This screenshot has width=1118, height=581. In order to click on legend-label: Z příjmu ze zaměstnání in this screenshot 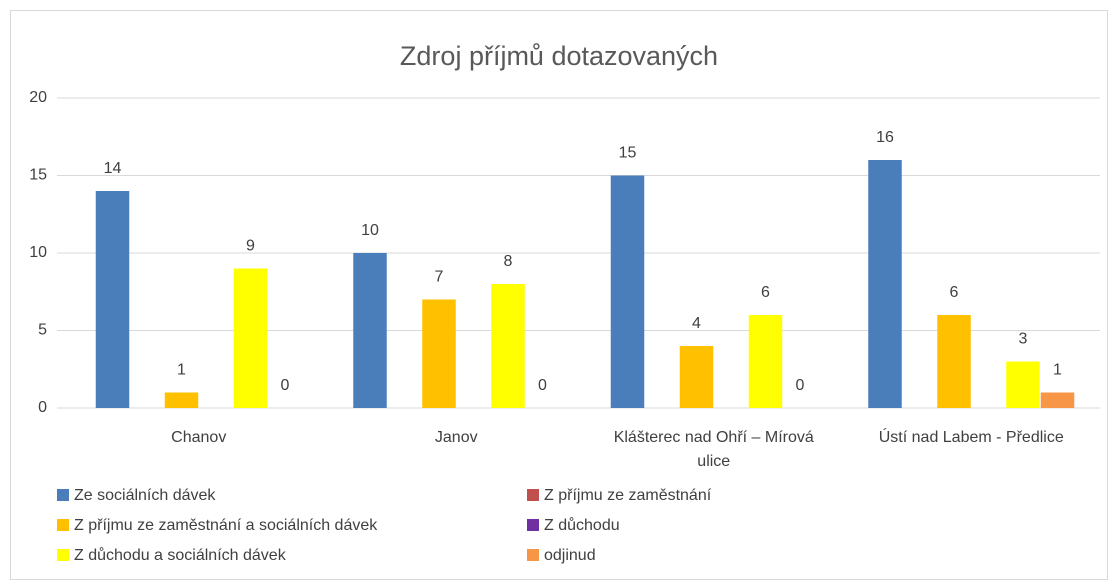, I will do `click(628, 495)`.